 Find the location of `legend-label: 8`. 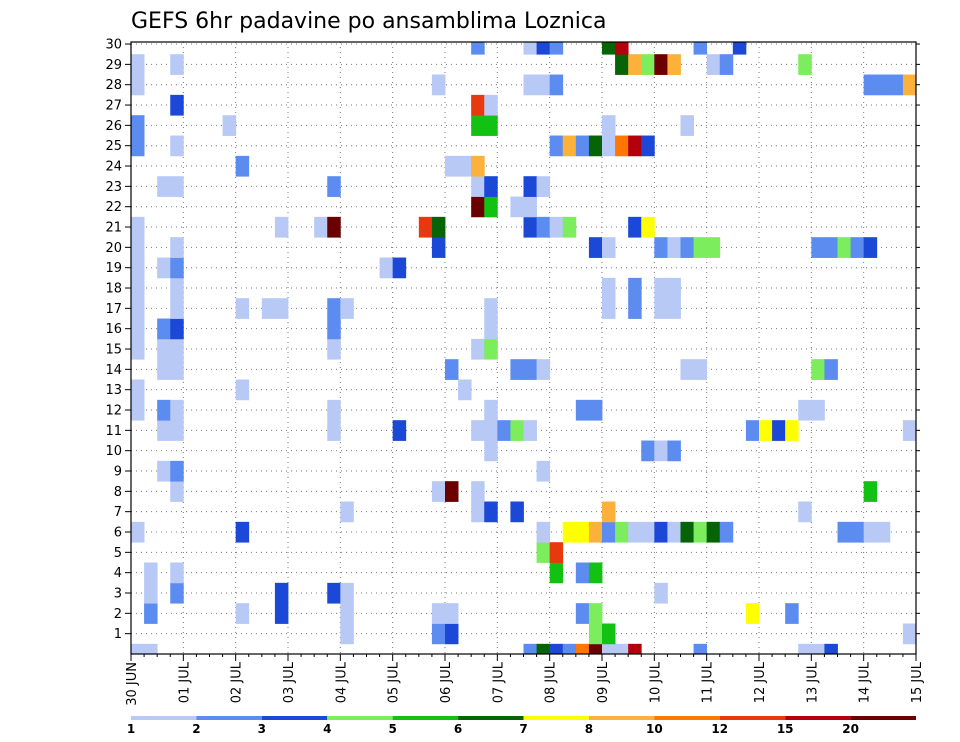

legend-label: 8 is located at coordinates (589, 729).